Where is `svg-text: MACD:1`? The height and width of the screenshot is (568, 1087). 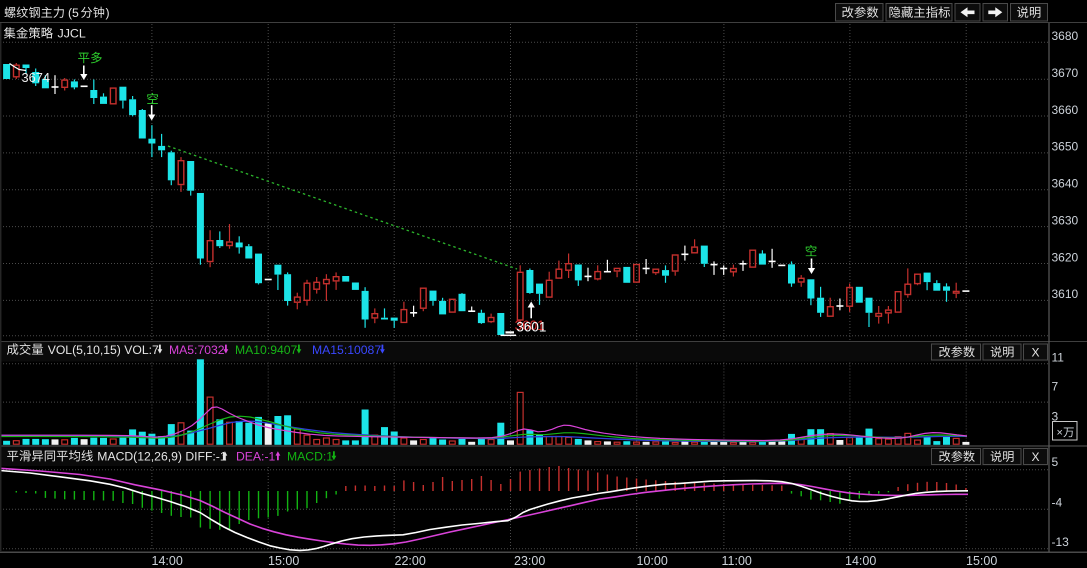 svg-text: MACD:1 is located at coordinates (310, 456).